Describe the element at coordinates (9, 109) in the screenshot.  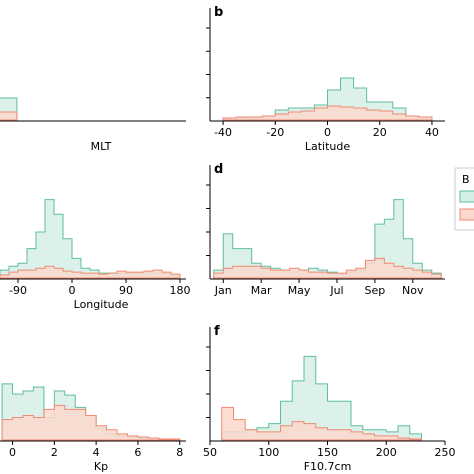
I see `panel-a-series-a-histogram` at that location.